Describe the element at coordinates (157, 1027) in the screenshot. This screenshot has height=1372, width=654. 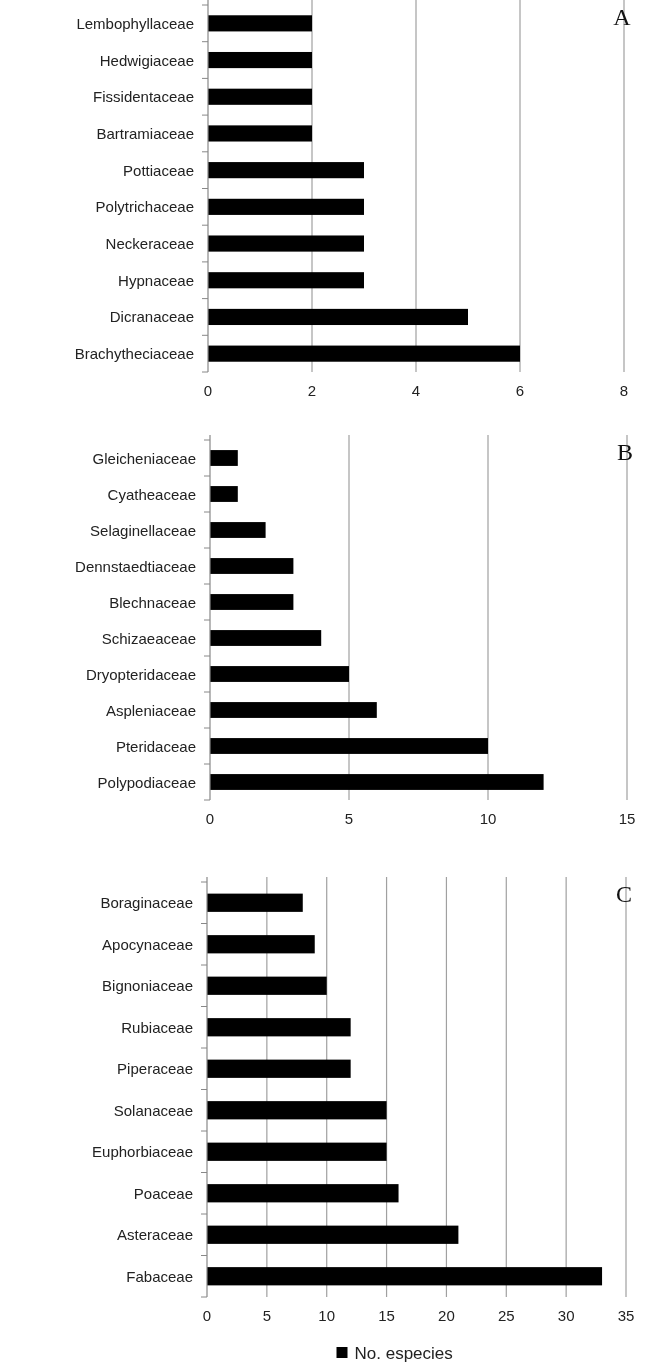
I see `y-tick-label: Rubiaceae` at that location.